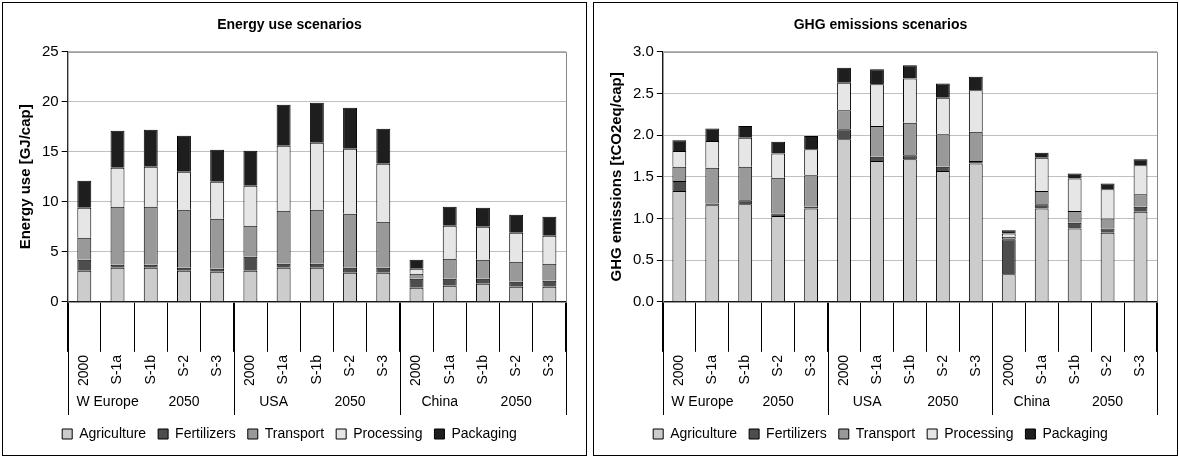 The width and height of the screenshot is (1179, 459). I want to click on y-tick-label: 0.5, so click(643, 259).